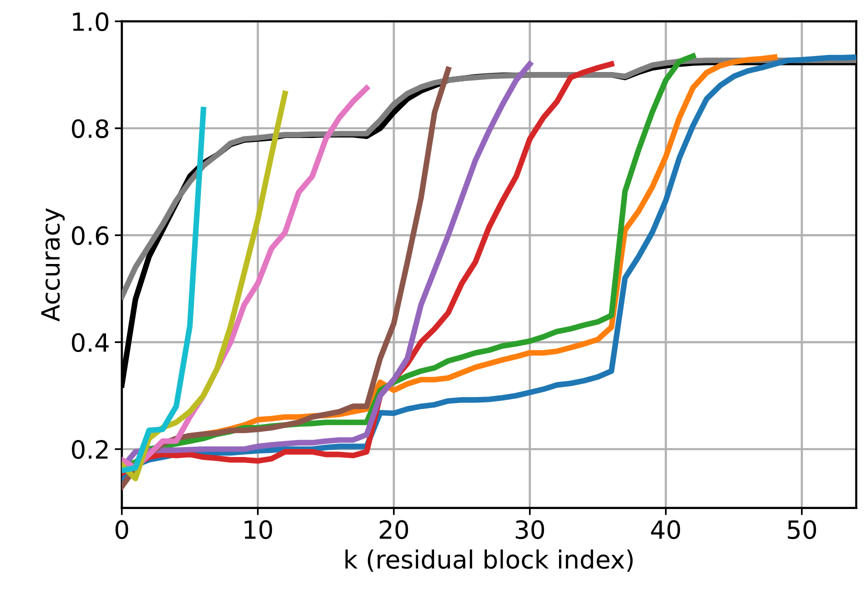 The height and width of the screenshot is (592, 864). I want to click on x-tick-label: 10, so click(258, 530).